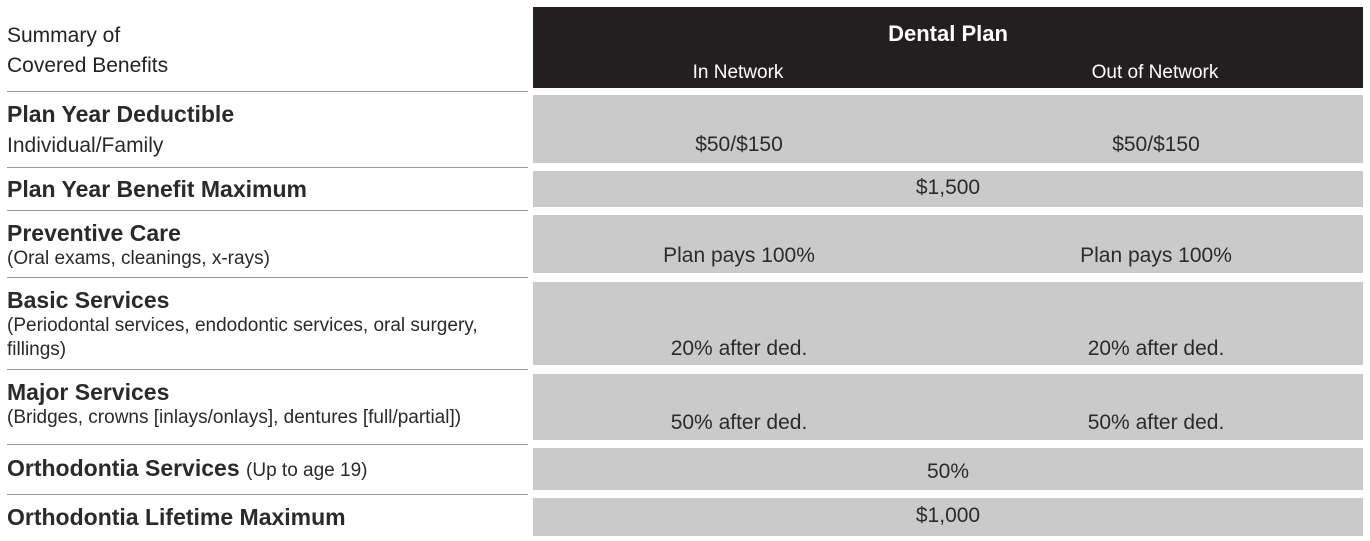 The height and width of the screenshot is (541, 1370). What do you see at coordinates (176, 517) in the screenshot?
I see `row-title: Orthodontia Lifetime Maximum` at bounding box center [176, 517].